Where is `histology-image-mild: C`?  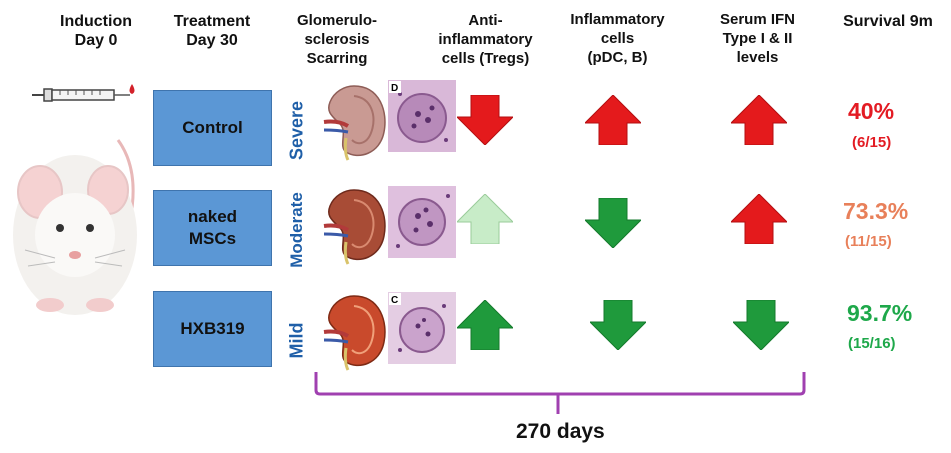
histology-image-mild: C is located at coordinates (422, 328).